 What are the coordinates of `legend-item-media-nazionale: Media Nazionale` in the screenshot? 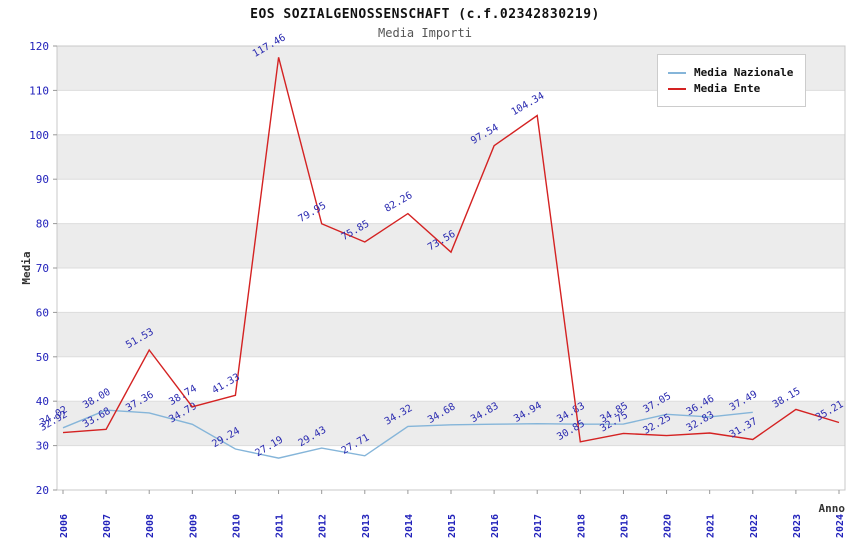 It's located at (730, 72).